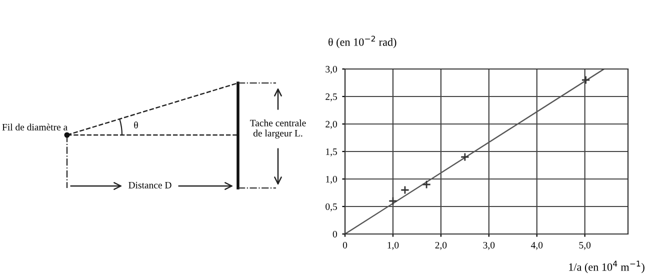  I want to click on y-tick-label: 3,0, so click(331, 70).